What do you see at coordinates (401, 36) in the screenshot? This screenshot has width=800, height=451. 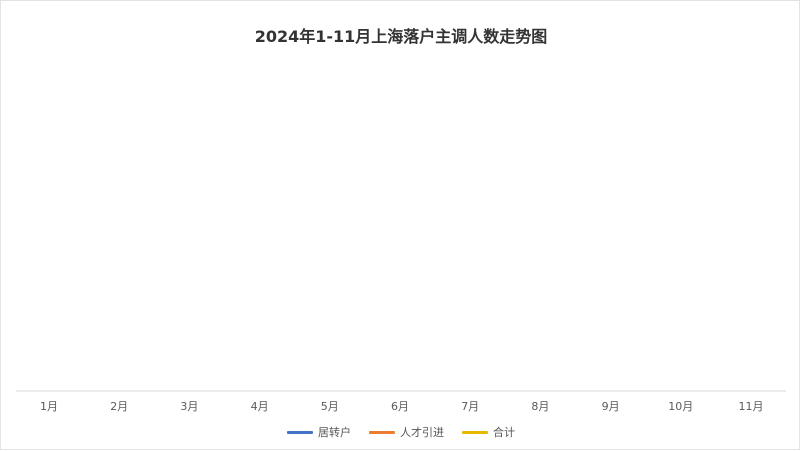 I see `chart-title: 2024年1-11月上海落户主调人数走势图` at bounding box center [401, 36].